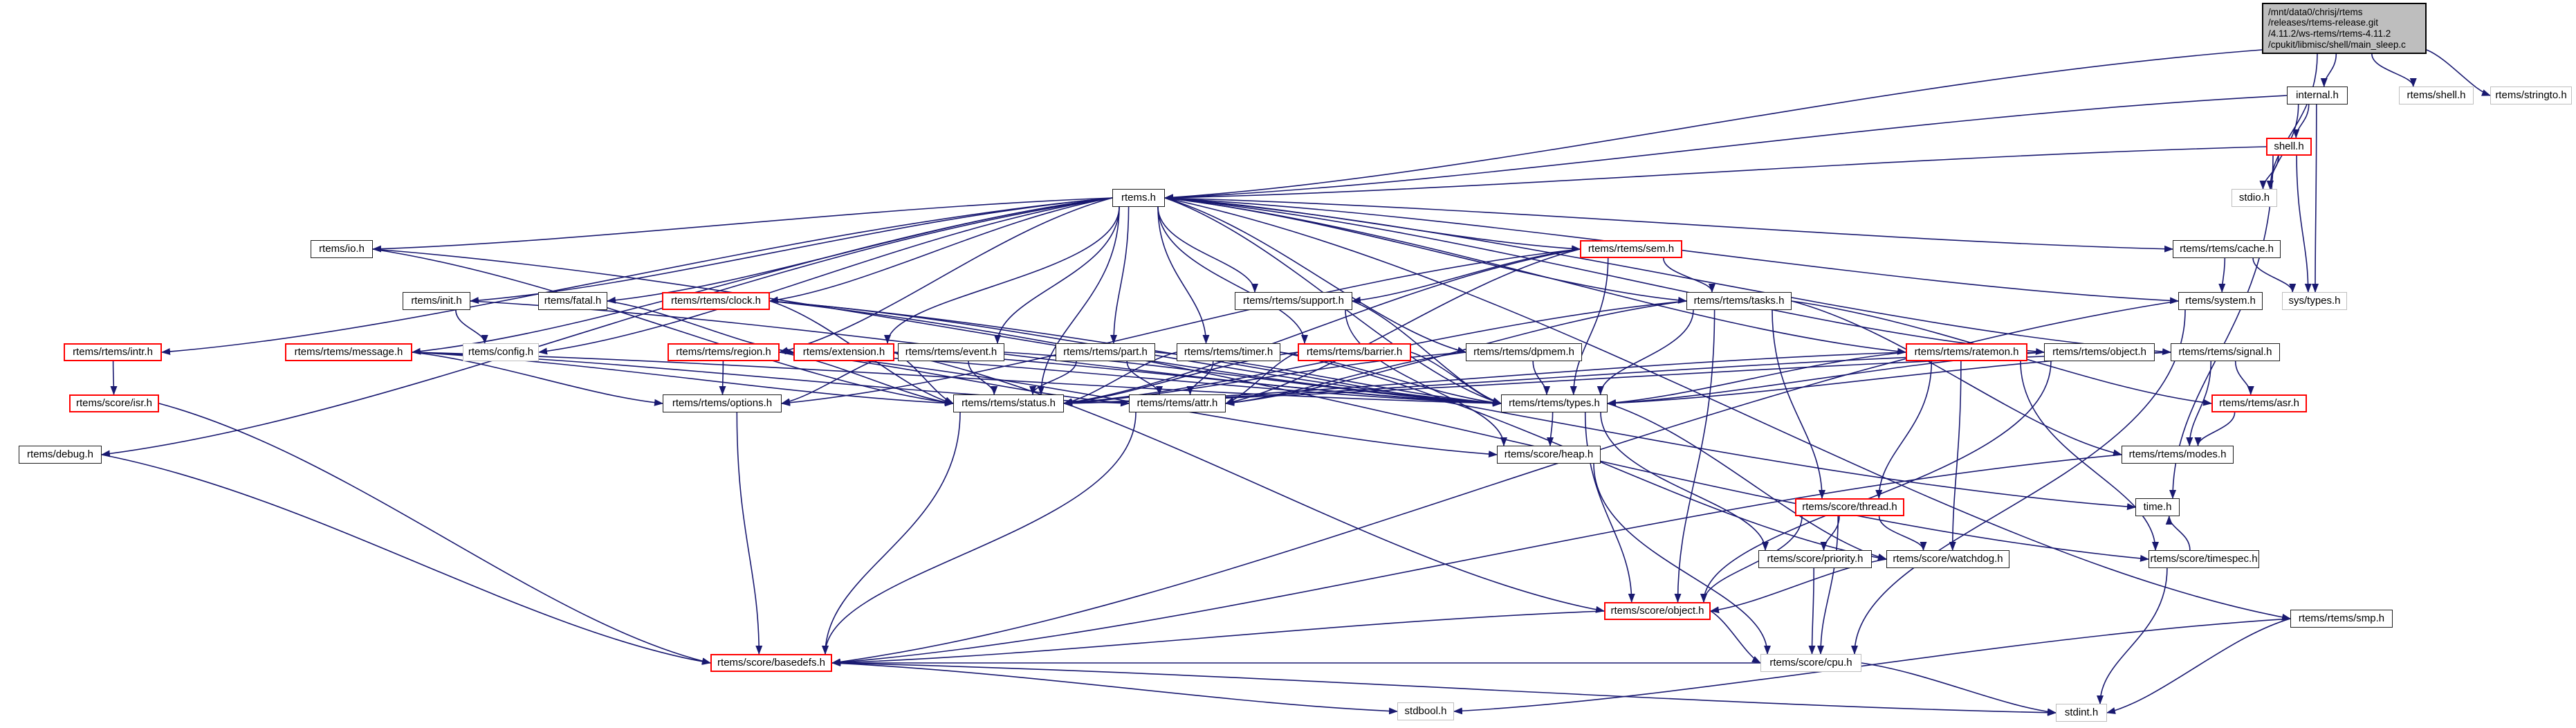 This screenshot has height=728, width=2576. What do you see at coordinates (1715, 173) in the screenshot?
I see `include-edge-shell-rtems` at bounding box center [1715, 173].